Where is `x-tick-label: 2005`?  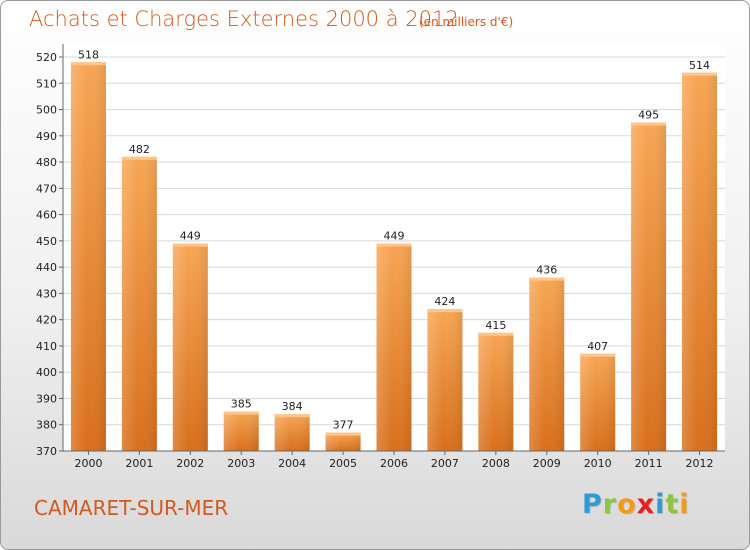 x-tick-label: 2005 is located at coordinates (343, 463).